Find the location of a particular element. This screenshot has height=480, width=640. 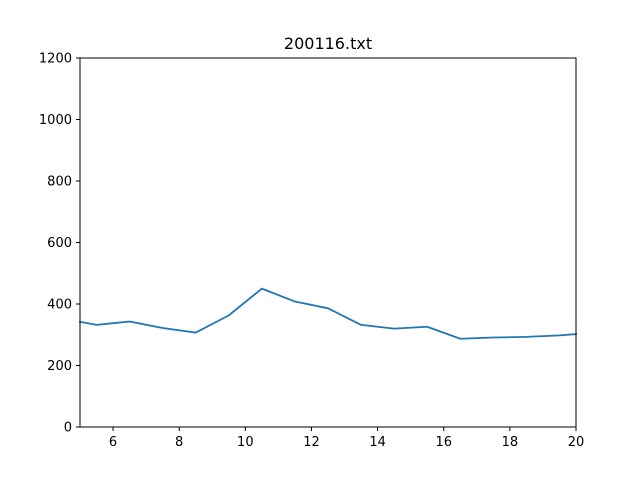

x-tick-label-12: 12 is located at coordinates (311, 442).